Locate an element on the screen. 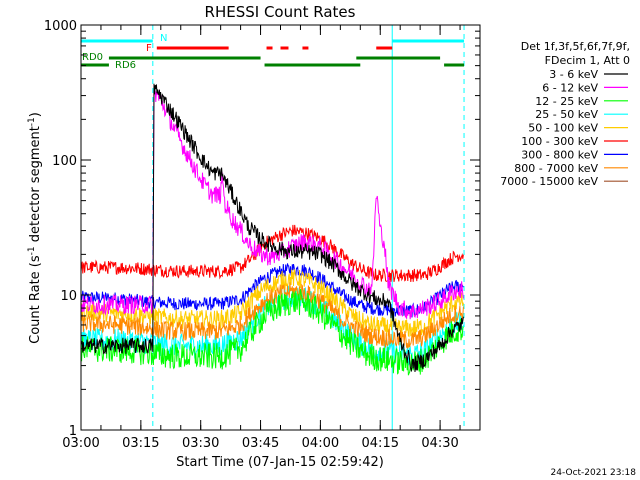 The image size is (640, 480). legend-entry-label: 3 - 6 keV is located at coordinates (573, 74).